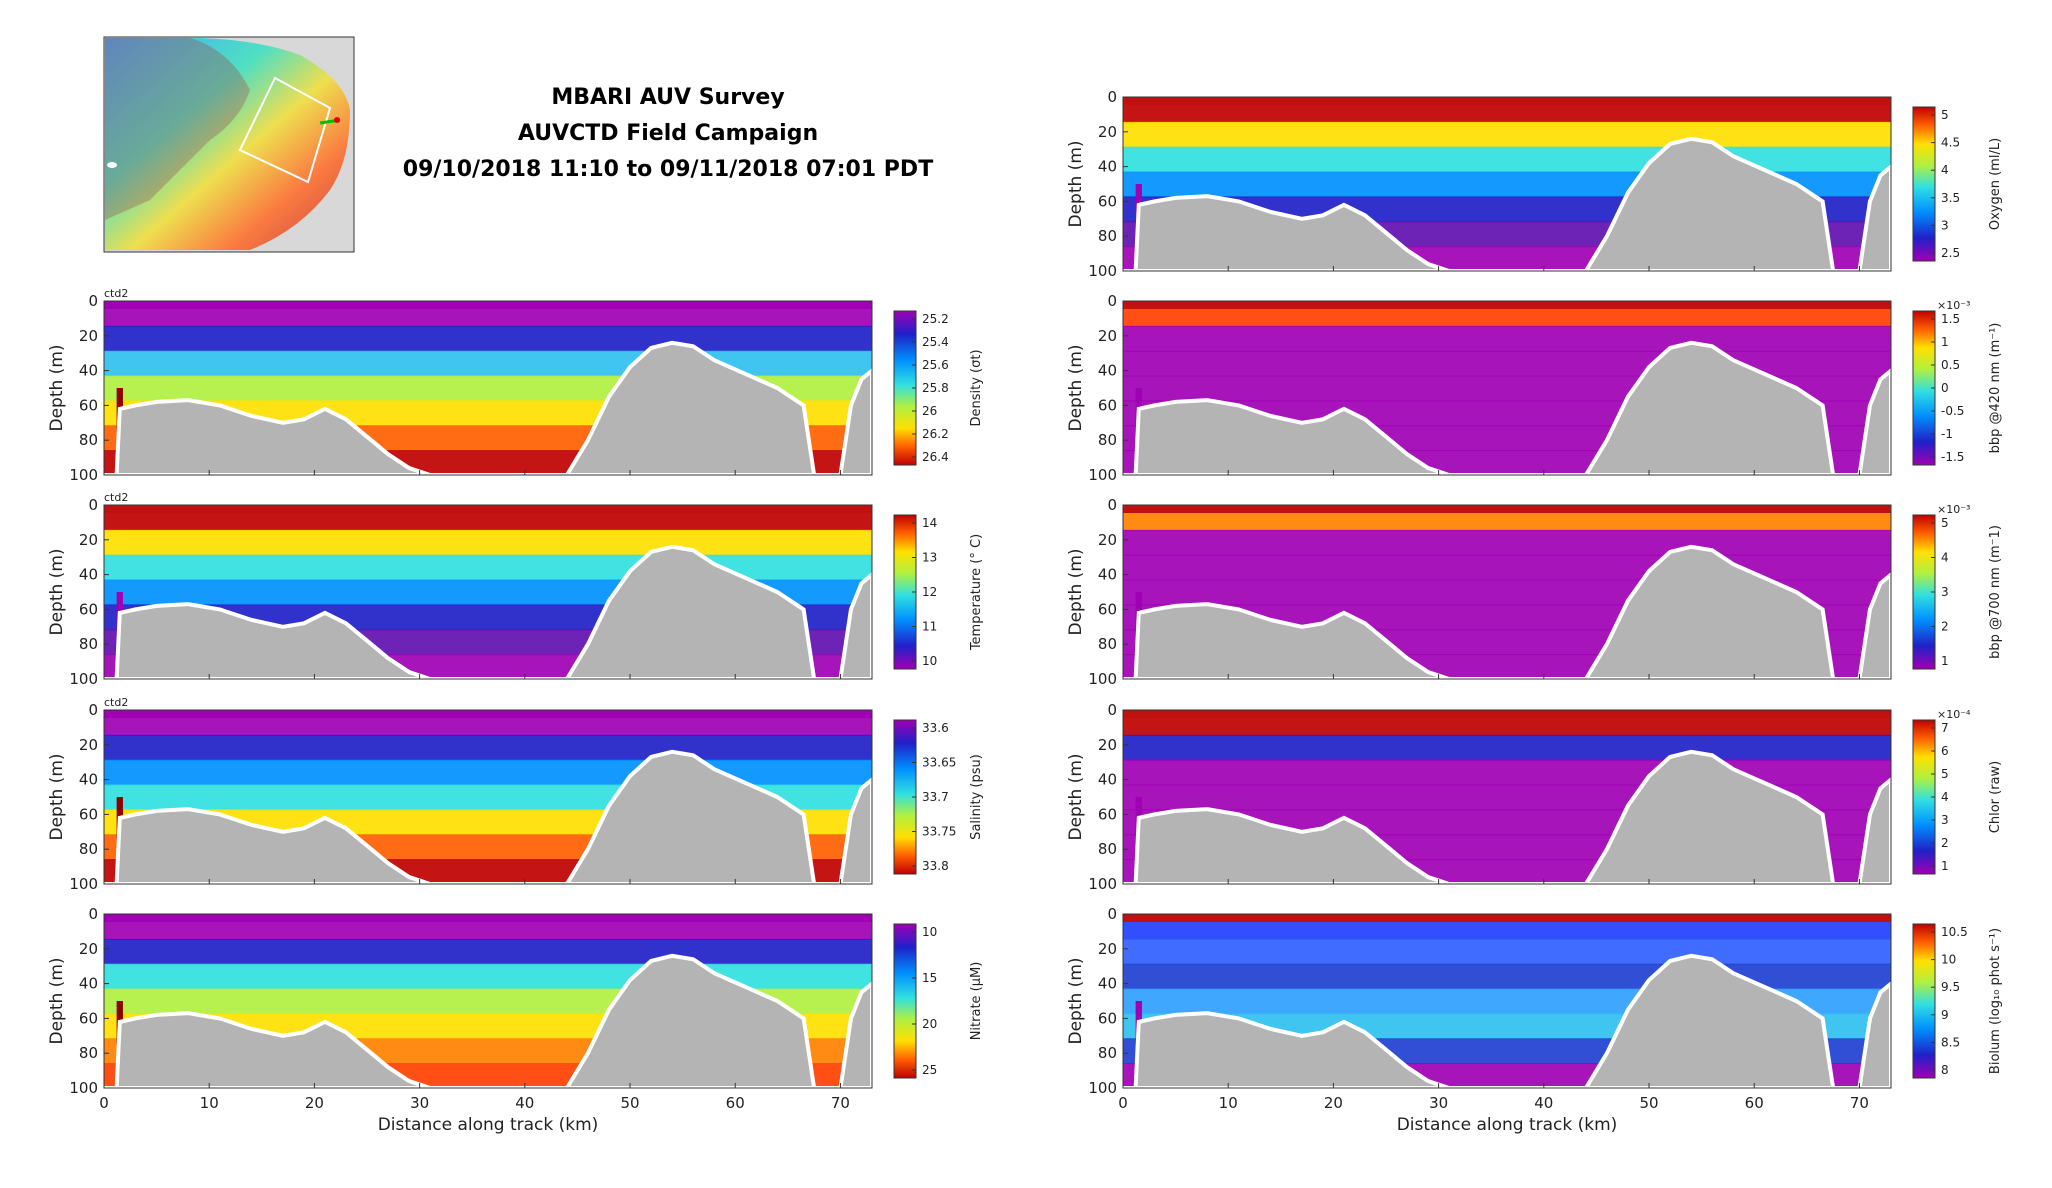 Image resolution: width=2052 pixels, height=1188 pixels. Describe the element at coordinates (1952, 411) in the screenshot. I see `colorbar-tick-label: -0.5` at that location.